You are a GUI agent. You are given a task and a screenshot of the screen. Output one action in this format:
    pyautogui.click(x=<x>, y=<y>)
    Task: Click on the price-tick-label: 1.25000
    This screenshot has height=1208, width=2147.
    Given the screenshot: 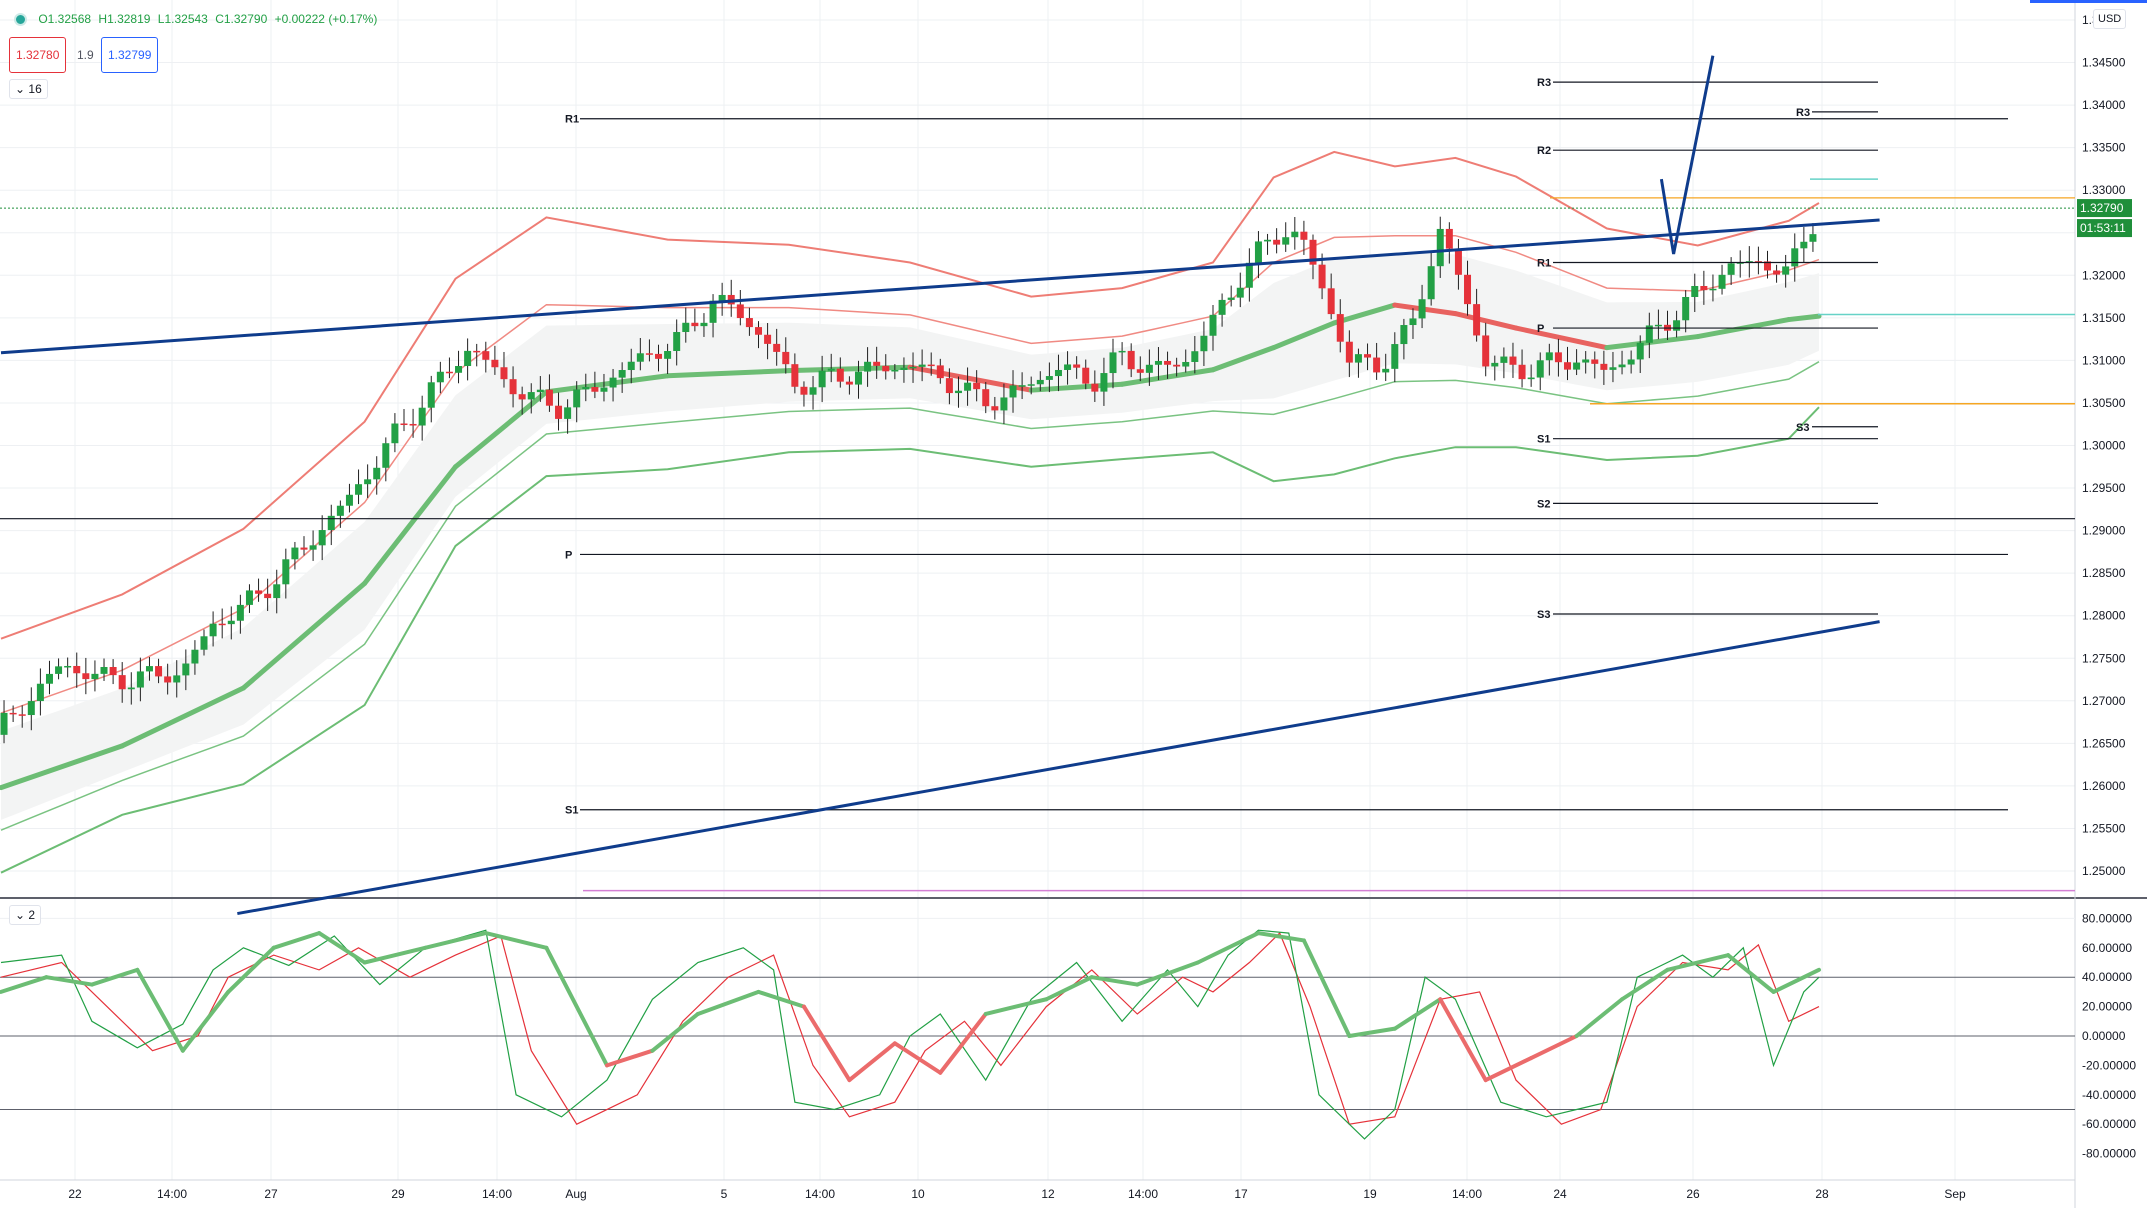 What is the action you would take?
    pyautogui.click(x=2104, y=871)
    